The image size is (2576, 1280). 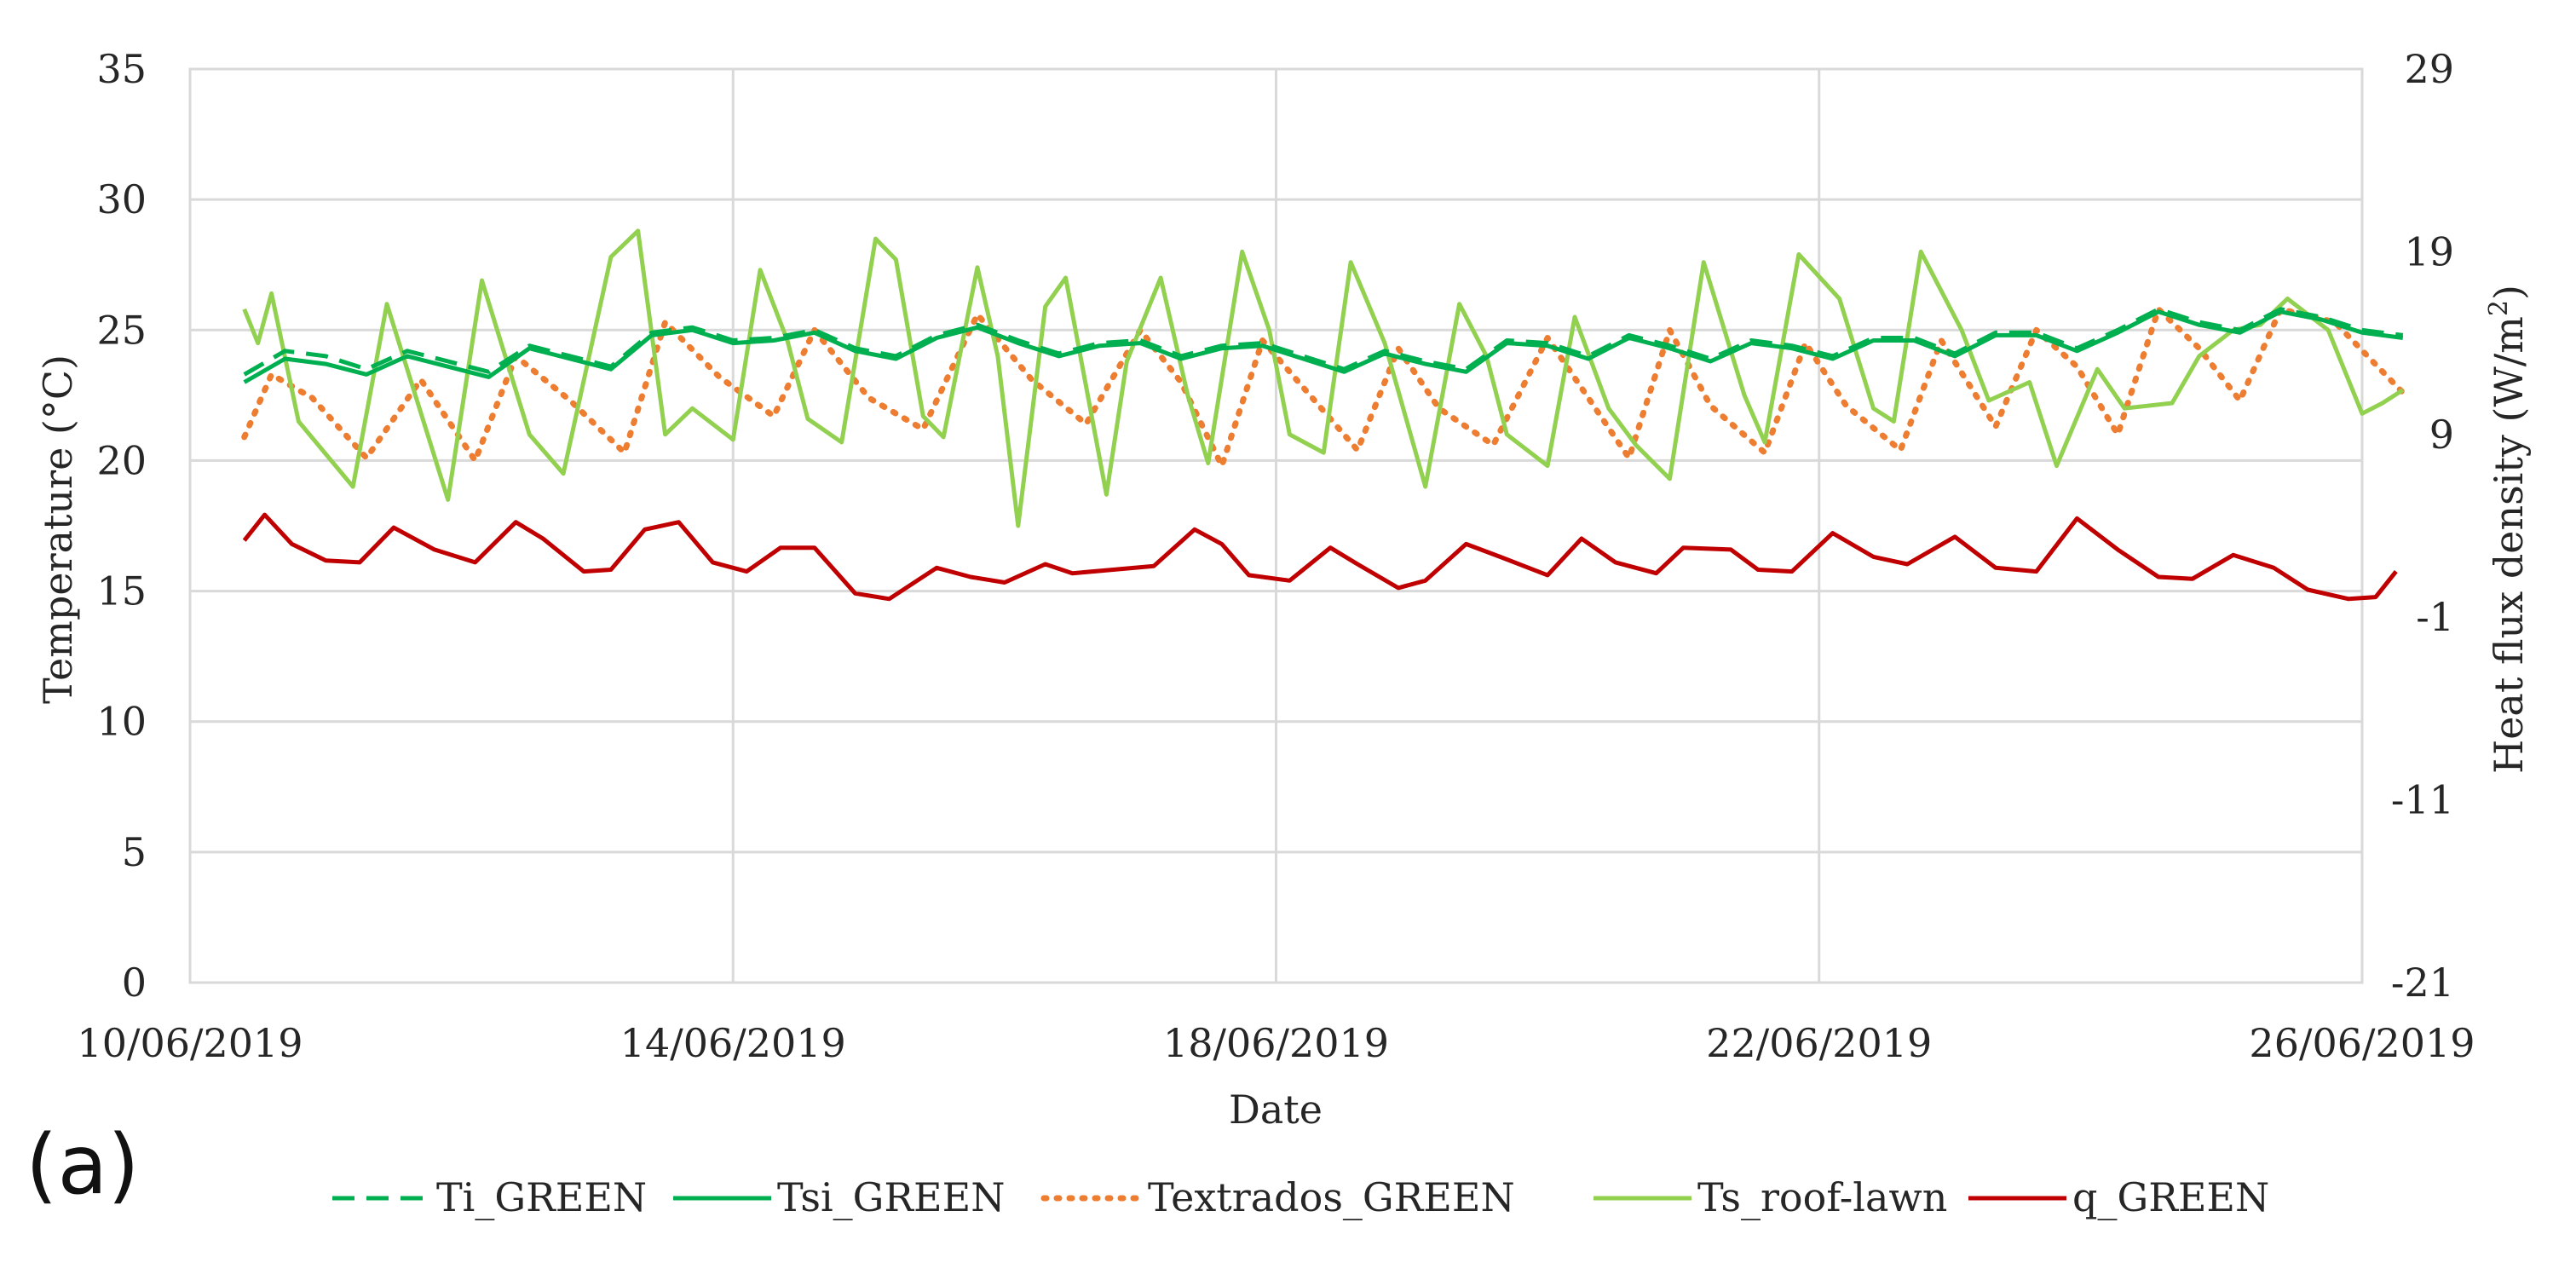 I want to click on x-tick-label: 10/06/2019, so click(x=190, y=1043).